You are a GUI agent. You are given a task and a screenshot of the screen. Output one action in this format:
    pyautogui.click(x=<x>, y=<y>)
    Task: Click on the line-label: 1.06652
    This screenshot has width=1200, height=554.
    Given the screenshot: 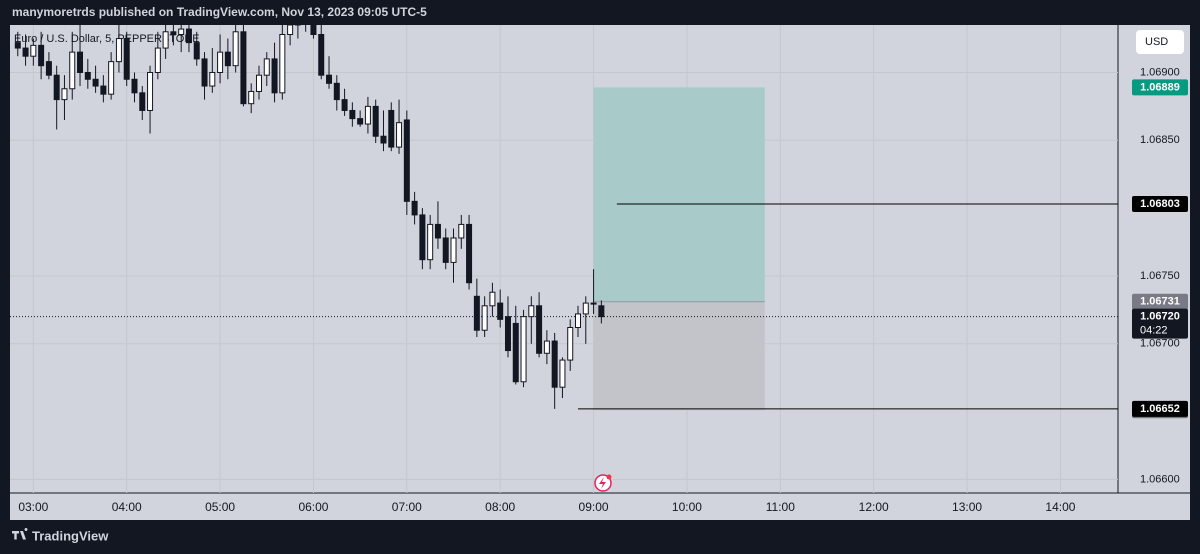 What is the action you would take?
    pyautogui.click(x=1160, y=409)
    